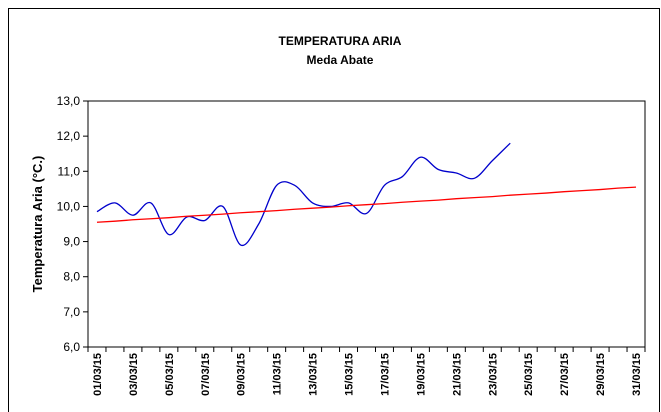 The image size is (661, 412). I want to click on x-tick-label: 21/03/15, so click(457, 374).